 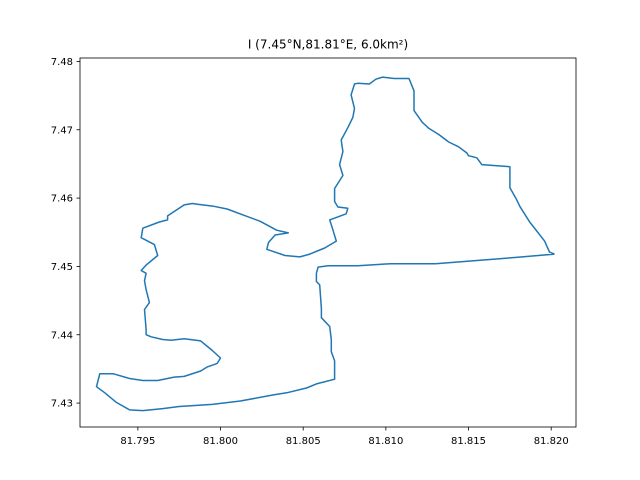 I want to click on x-tick-label: 81.820, so click(x=551, y=441).